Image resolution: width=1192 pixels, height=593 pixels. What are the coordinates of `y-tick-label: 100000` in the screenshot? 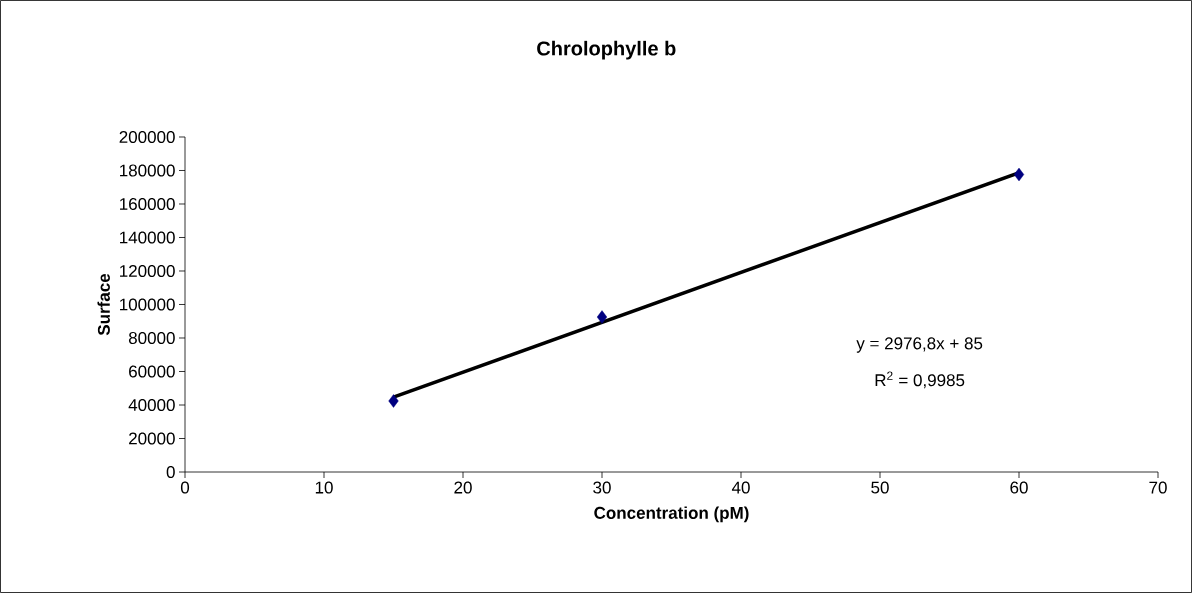 It's located at (147, 304).